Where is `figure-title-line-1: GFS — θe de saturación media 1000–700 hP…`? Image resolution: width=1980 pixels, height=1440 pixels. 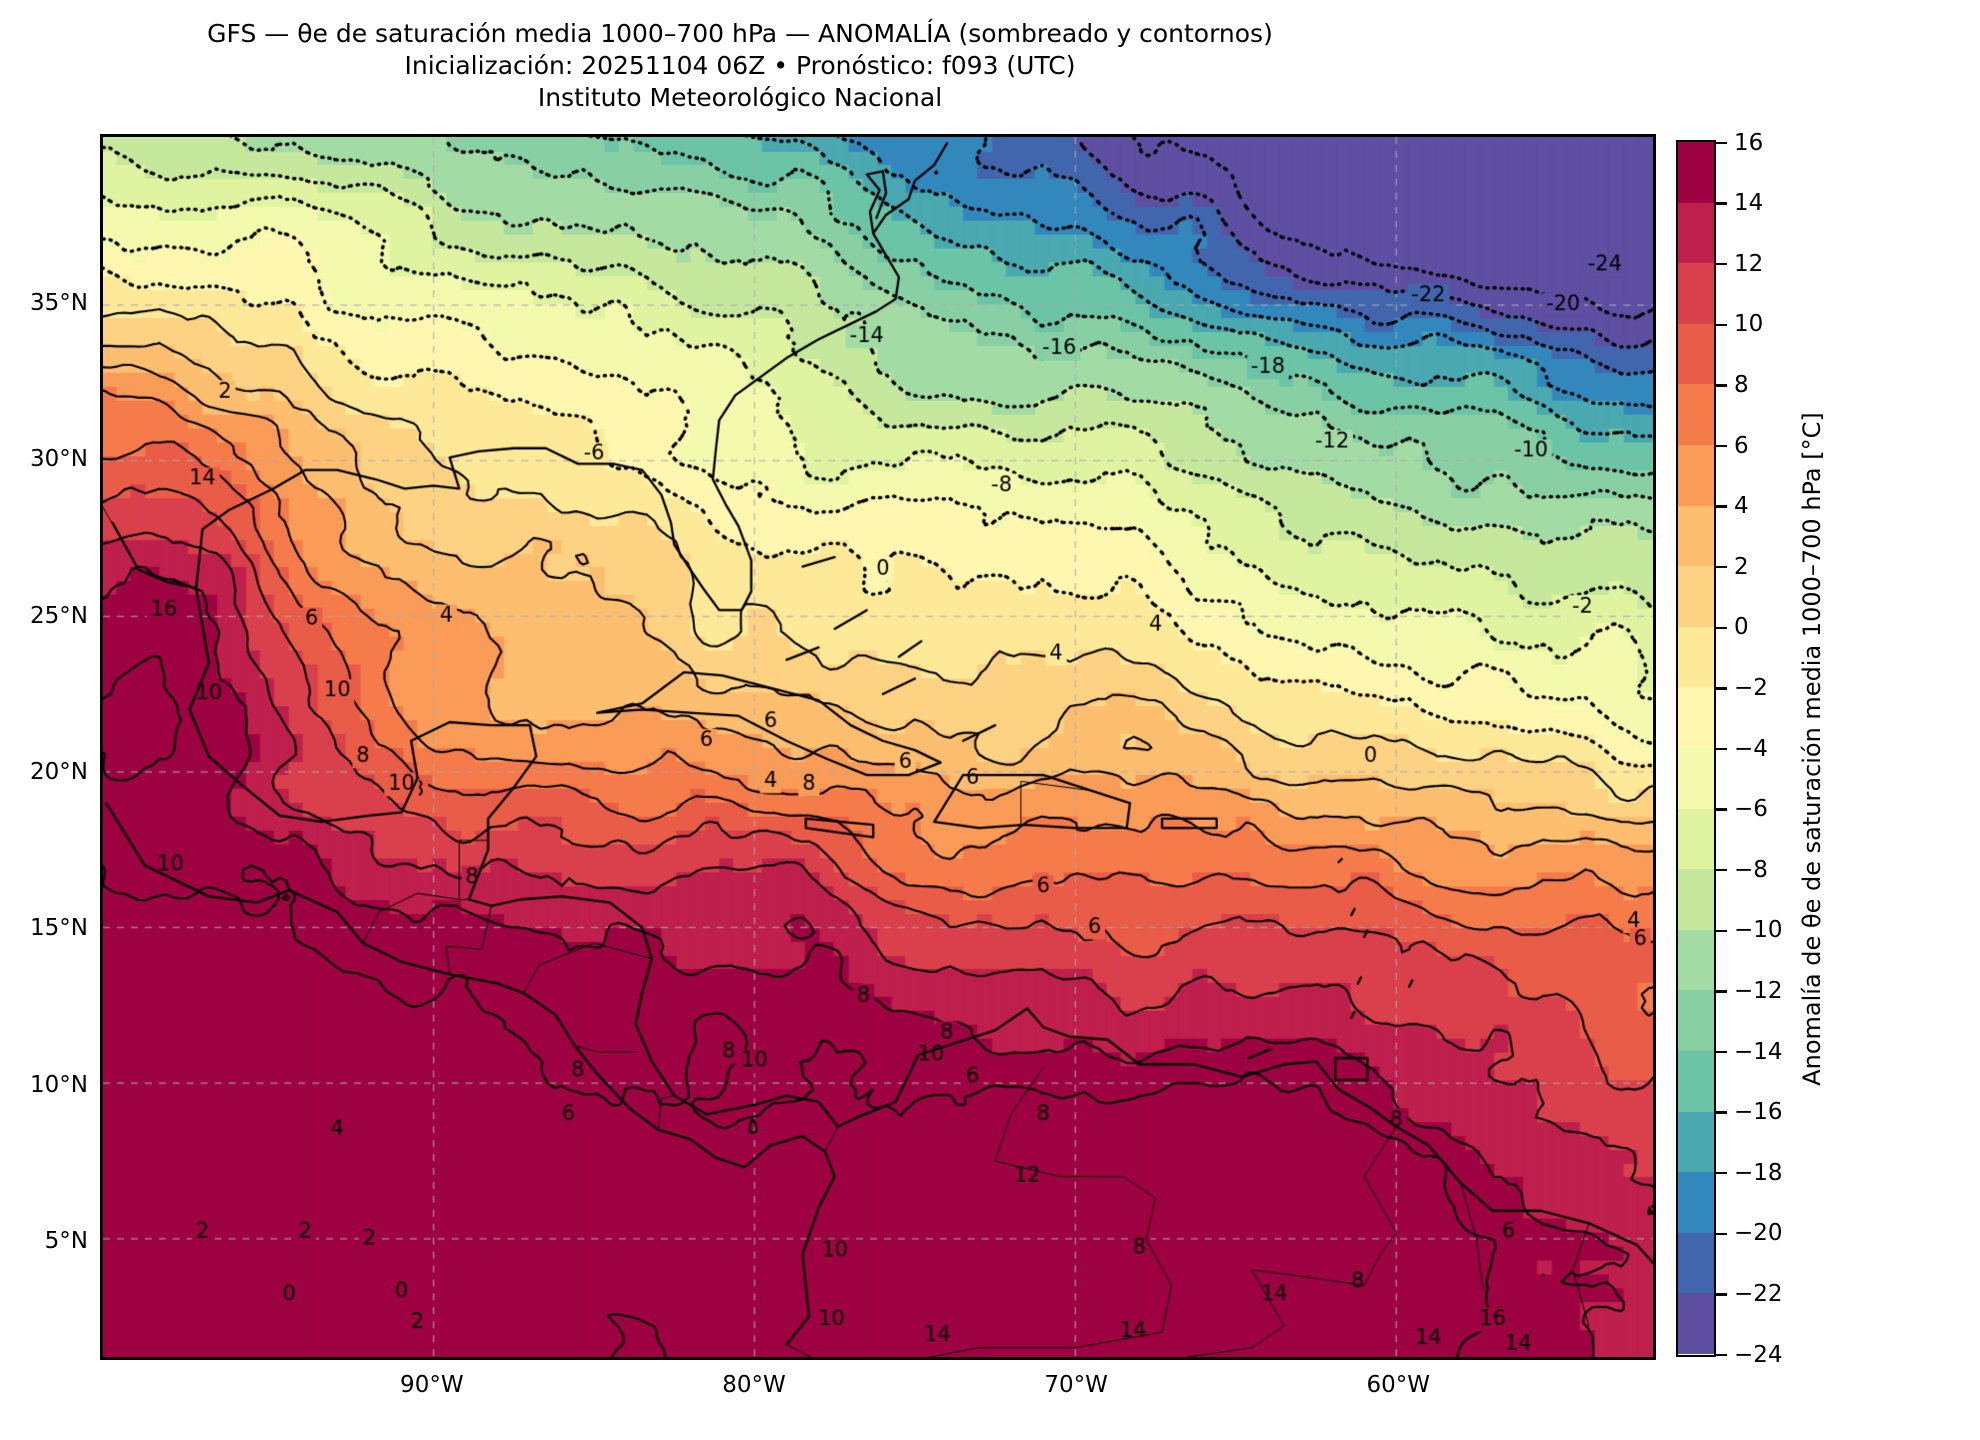 figure-title-line-1: GFS — θe de saturación media 1000–700 hP… is located at coordinates (740, 33).